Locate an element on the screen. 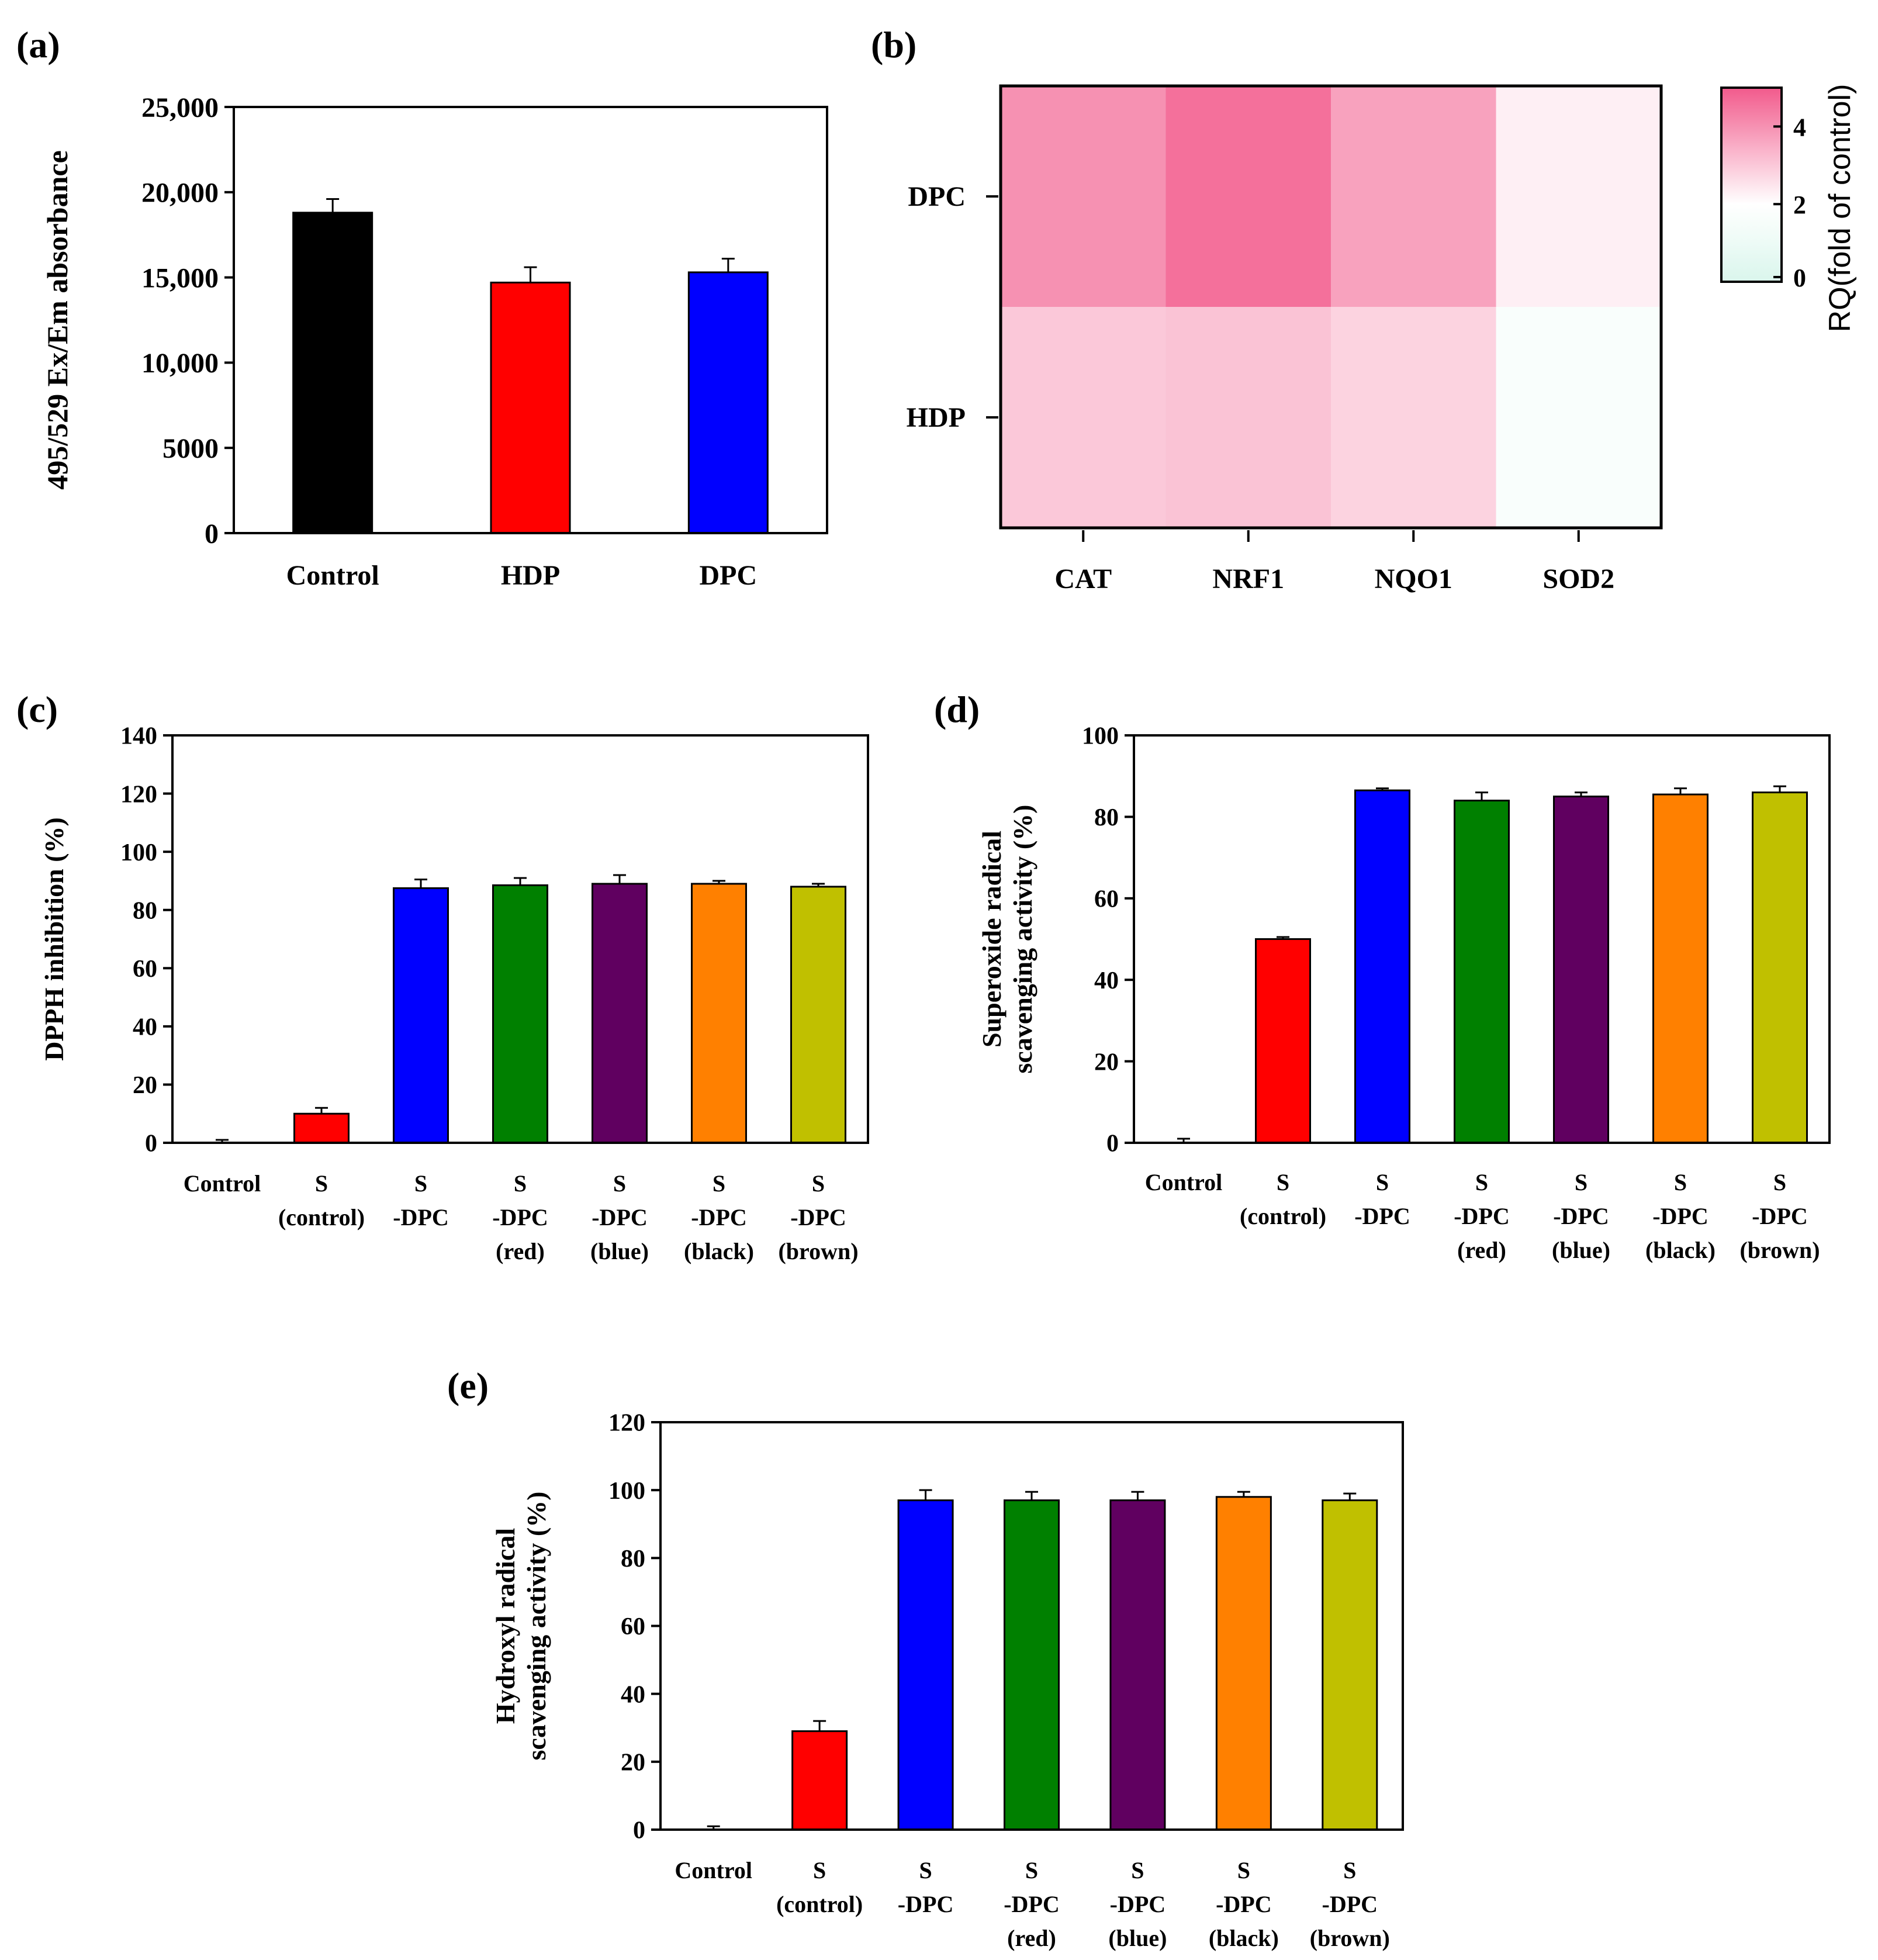 This screenshot has width=1878, height=1960. y-tick-label: 10,000 is located at coordinates (180, 363).